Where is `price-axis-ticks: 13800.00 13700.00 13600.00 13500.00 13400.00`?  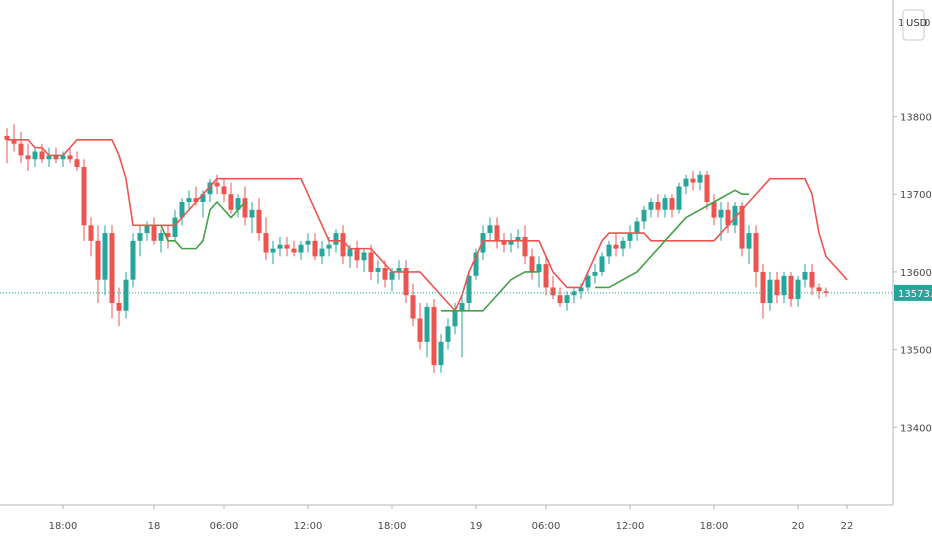
price-axis-ticks: 13800.00 13700.00 13600.00 13500.00 13400.00 is located at coordinates (912, 273).